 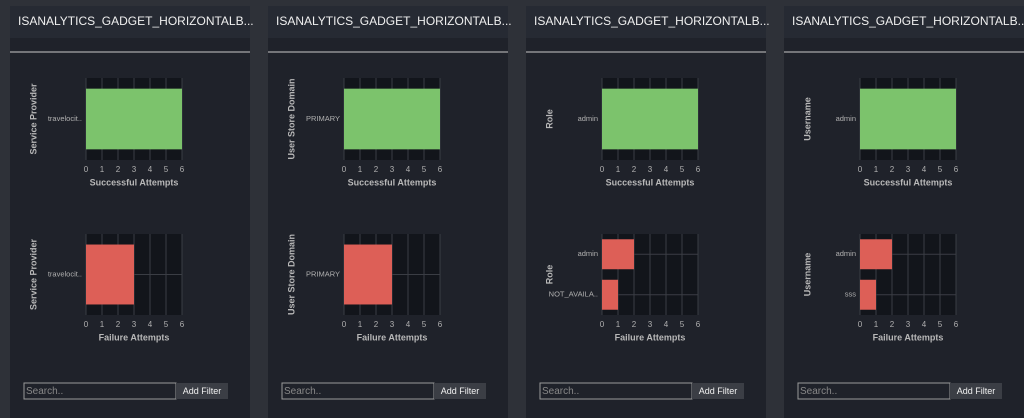 I want to click on category-label: NOT_AVAILA.., so click(x=573, y=294).